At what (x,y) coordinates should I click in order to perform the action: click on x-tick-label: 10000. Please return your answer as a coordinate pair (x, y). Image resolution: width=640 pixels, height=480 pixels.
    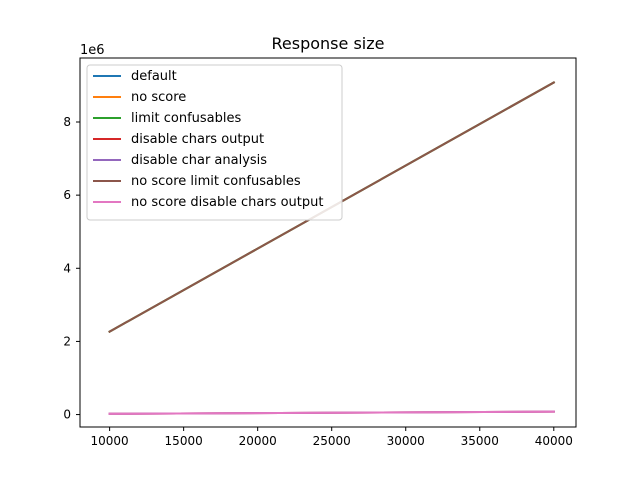
    Looking at the image, I should click on (110, 441).